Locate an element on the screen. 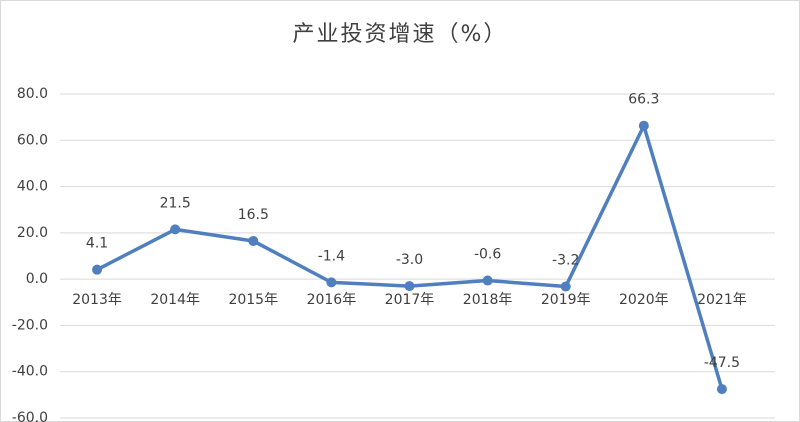 The width and height of the screenshot is (800, 422). data-label: 16.5 is located at coordinates (253, 215).